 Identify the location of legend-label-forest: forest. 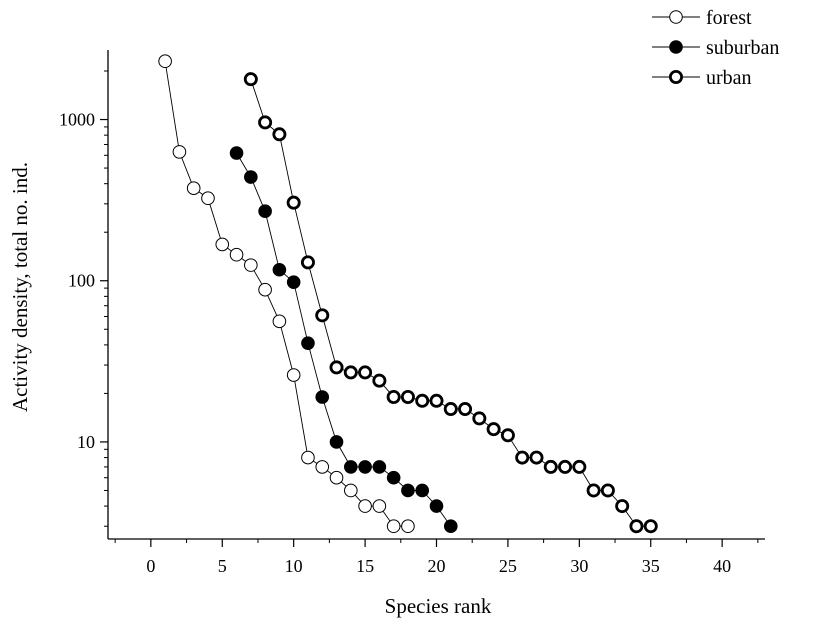
(729, 18).